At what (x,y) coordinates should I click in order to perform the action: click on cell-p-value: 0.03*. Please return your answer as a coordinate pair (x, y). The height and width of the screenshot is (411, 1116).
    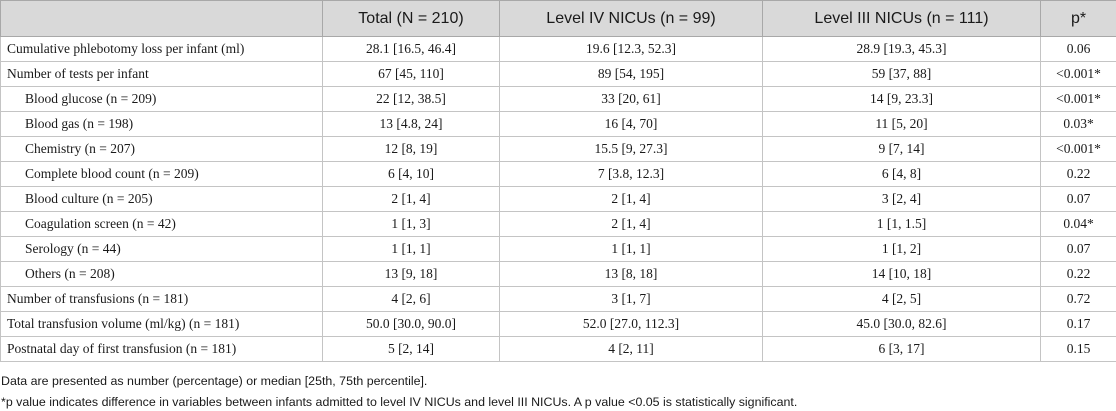
    Looking at the image, I should click on (1078, 124).